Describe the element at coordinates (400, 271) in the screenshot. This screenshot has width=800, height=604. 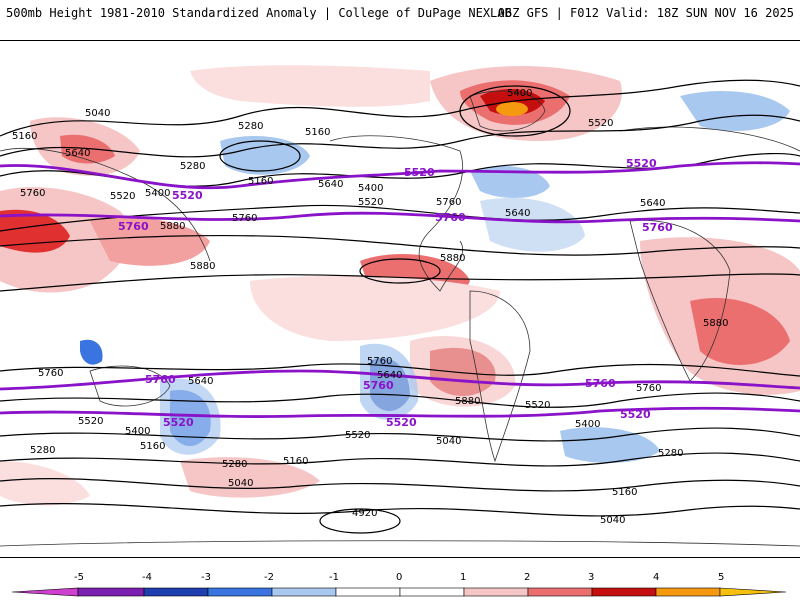
I see `contour-closed-high` at that location.